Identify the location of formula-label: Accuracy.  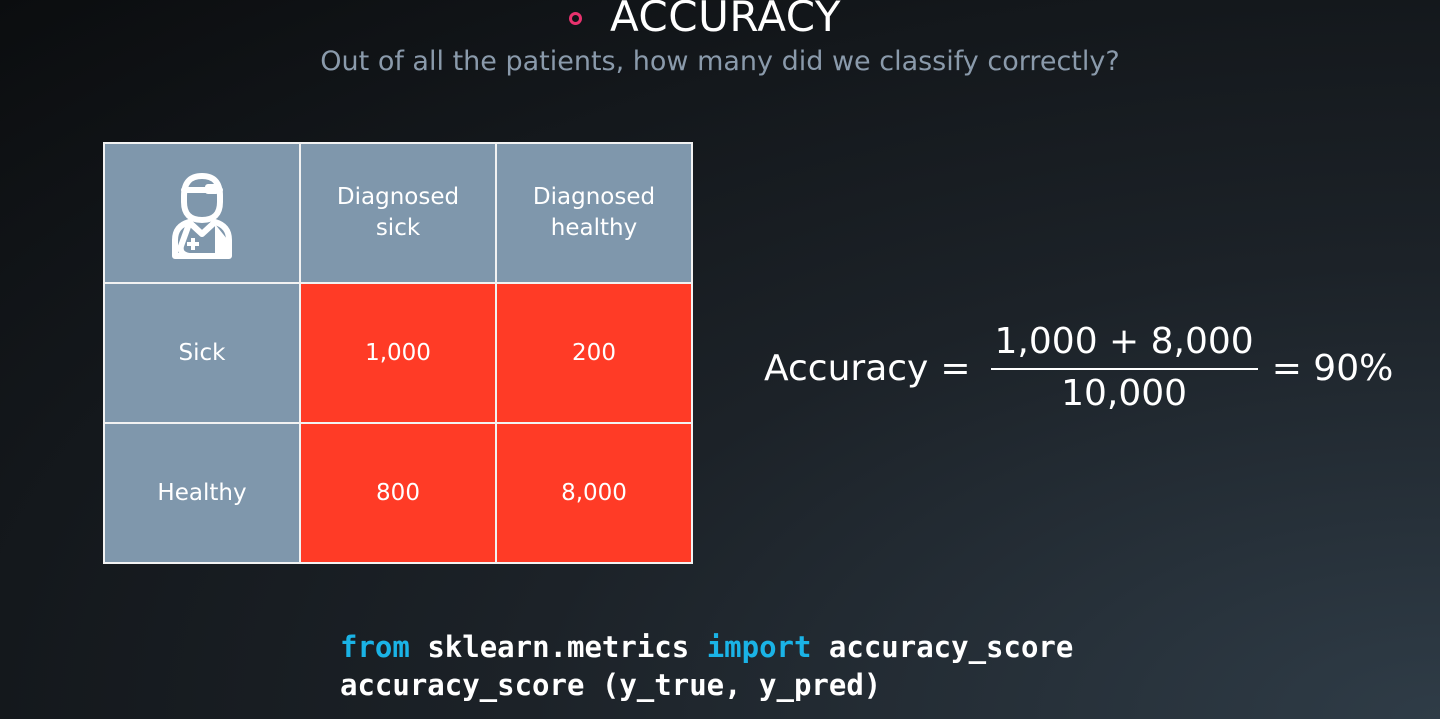
(846, 368).